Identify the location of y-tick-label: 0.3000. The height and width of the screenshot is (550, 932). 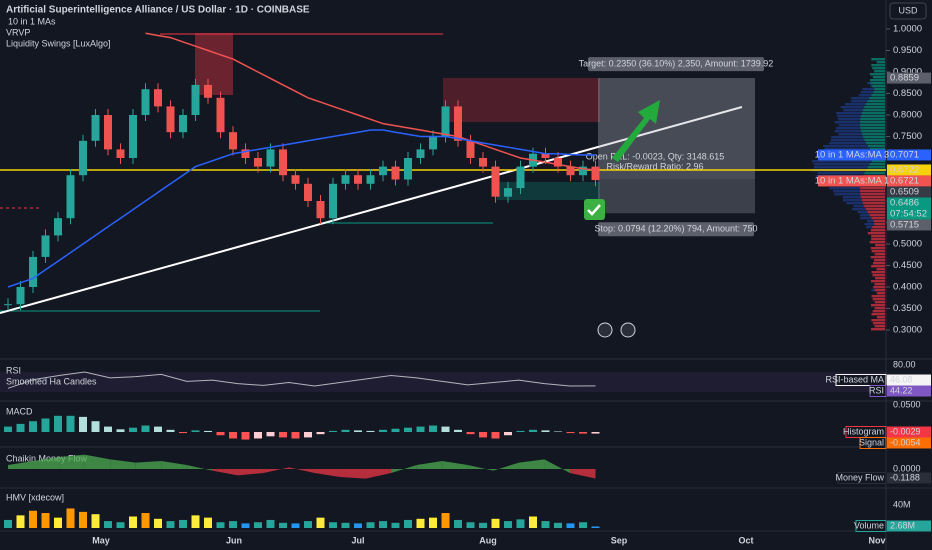
(907, 330).